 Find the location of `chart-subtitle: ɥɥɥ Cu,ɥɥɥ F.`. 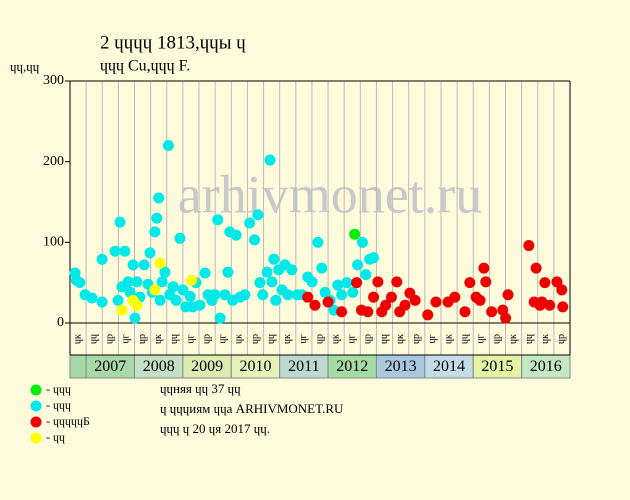

chart-subtitle: ɥɥɥ Cu,ɥɥɥ F. is located at coordinates (145, 66).